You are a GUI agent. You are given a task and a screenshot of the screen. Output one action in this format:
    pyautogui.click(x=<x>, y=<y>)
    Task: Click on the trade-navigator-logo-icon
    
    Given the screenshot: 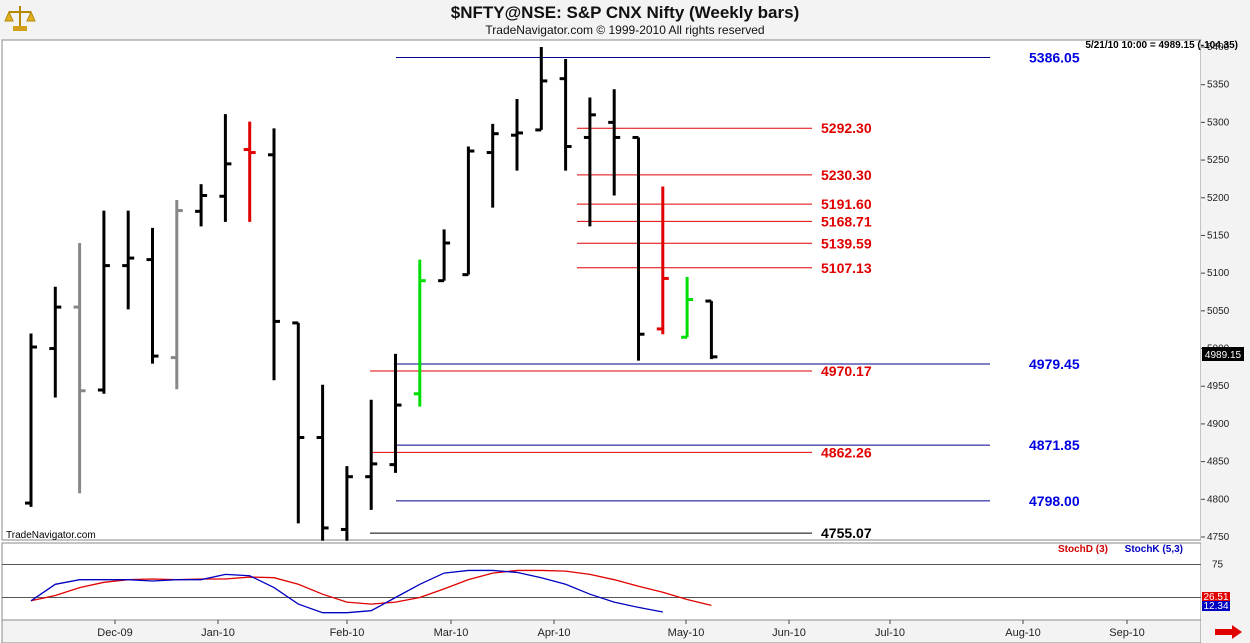 What is the action you would take?
    pyautogui.click(x=20, y=19)
    